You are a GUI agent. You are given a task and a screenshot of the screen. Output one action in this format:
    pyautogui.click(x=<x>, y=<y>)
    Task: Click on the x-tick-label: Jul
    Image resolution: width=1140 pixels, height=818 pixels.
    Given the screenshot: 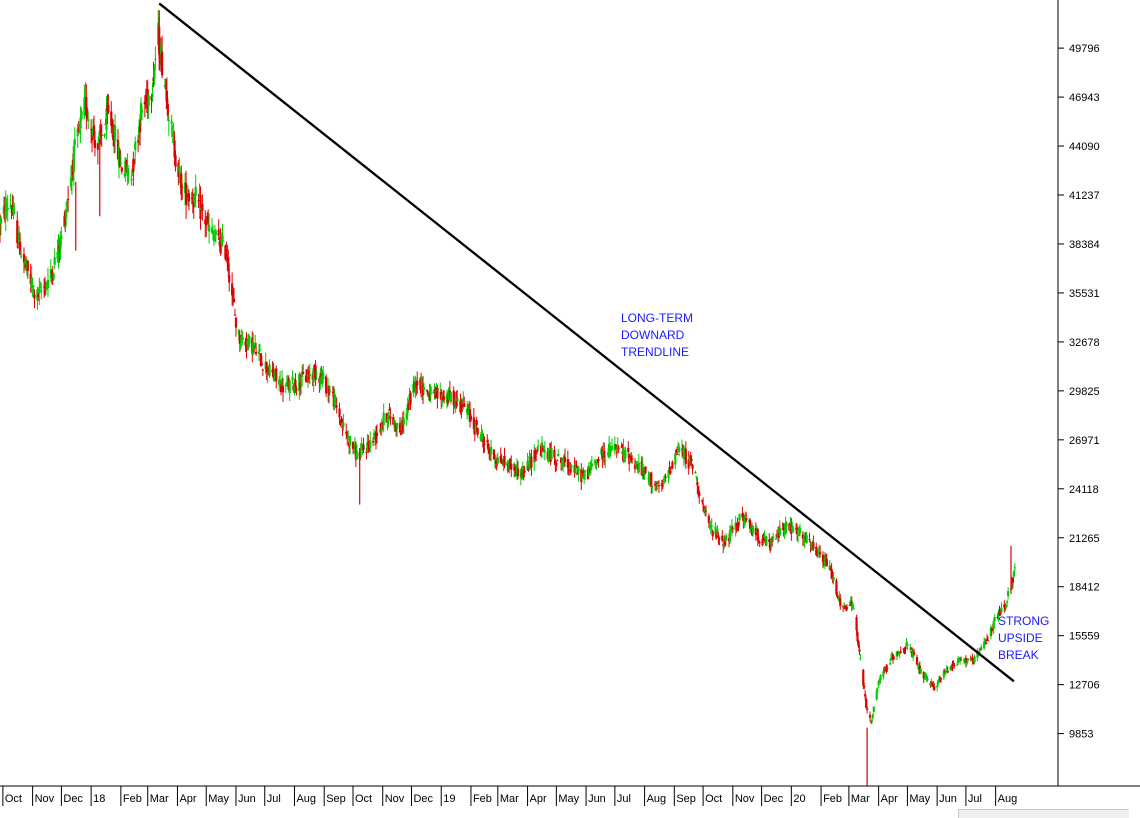 What is the action you would take?
    pyautogui.click(x=975, y=799)
    